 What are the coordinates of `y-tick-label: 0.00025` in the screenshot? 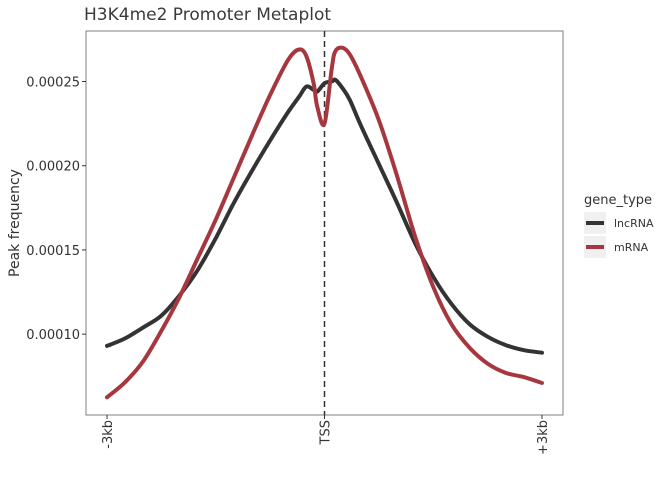 It's located at (53, 83).